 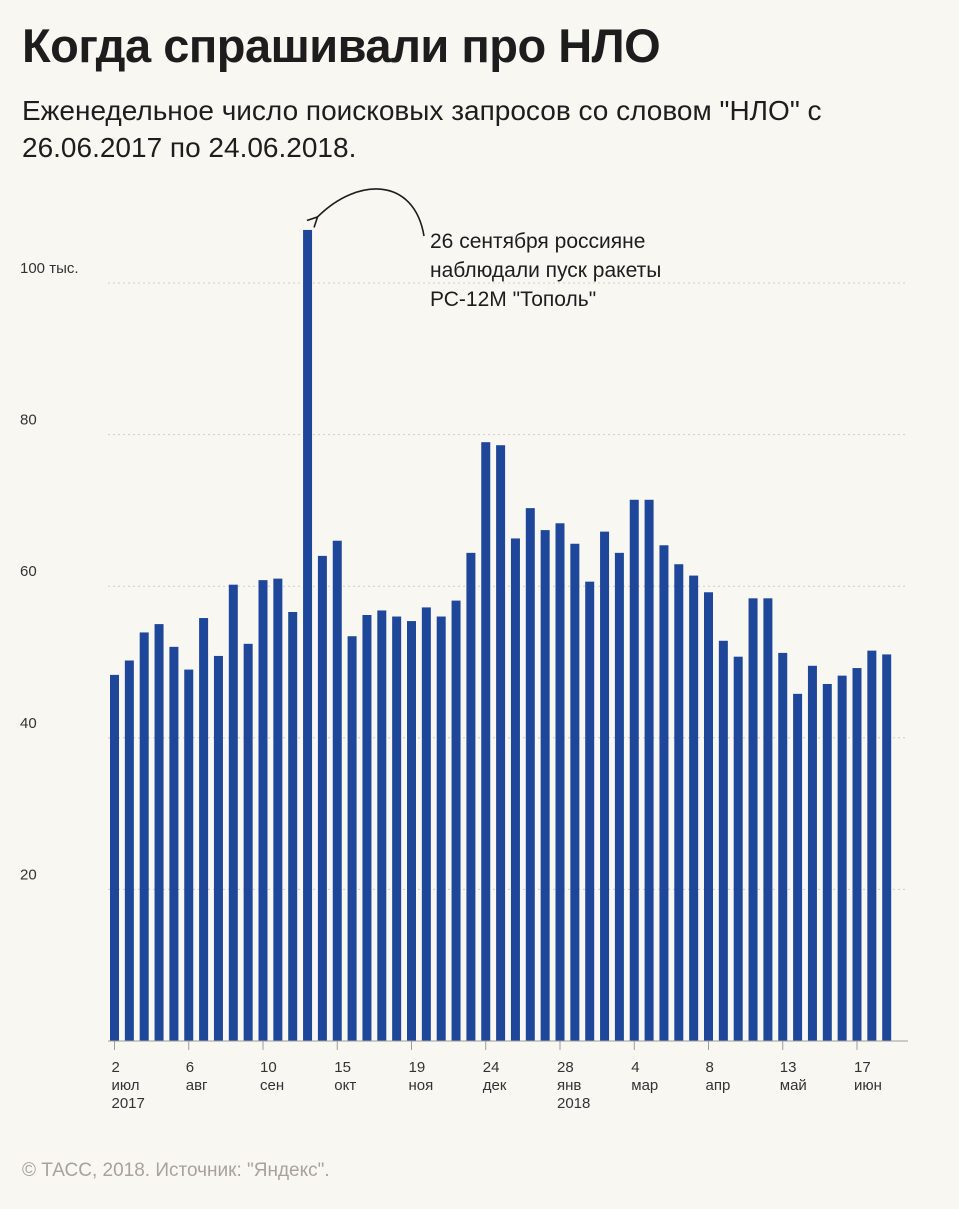 What do you see at coordinates (718, 1085) in the screenshot?
I see `x-tick-label: апр` at bounding box center [718, 1085].